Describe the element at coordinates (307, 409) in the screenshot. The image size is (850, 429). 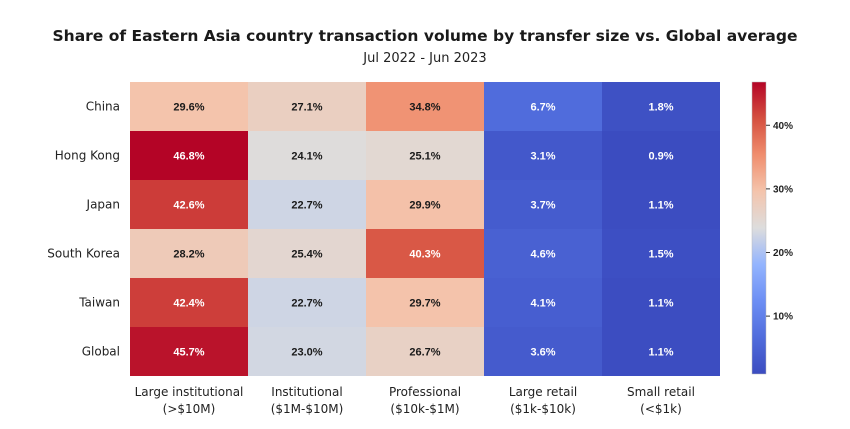
I see `column-sublabel-1: ($1M-$10M)` at that location.